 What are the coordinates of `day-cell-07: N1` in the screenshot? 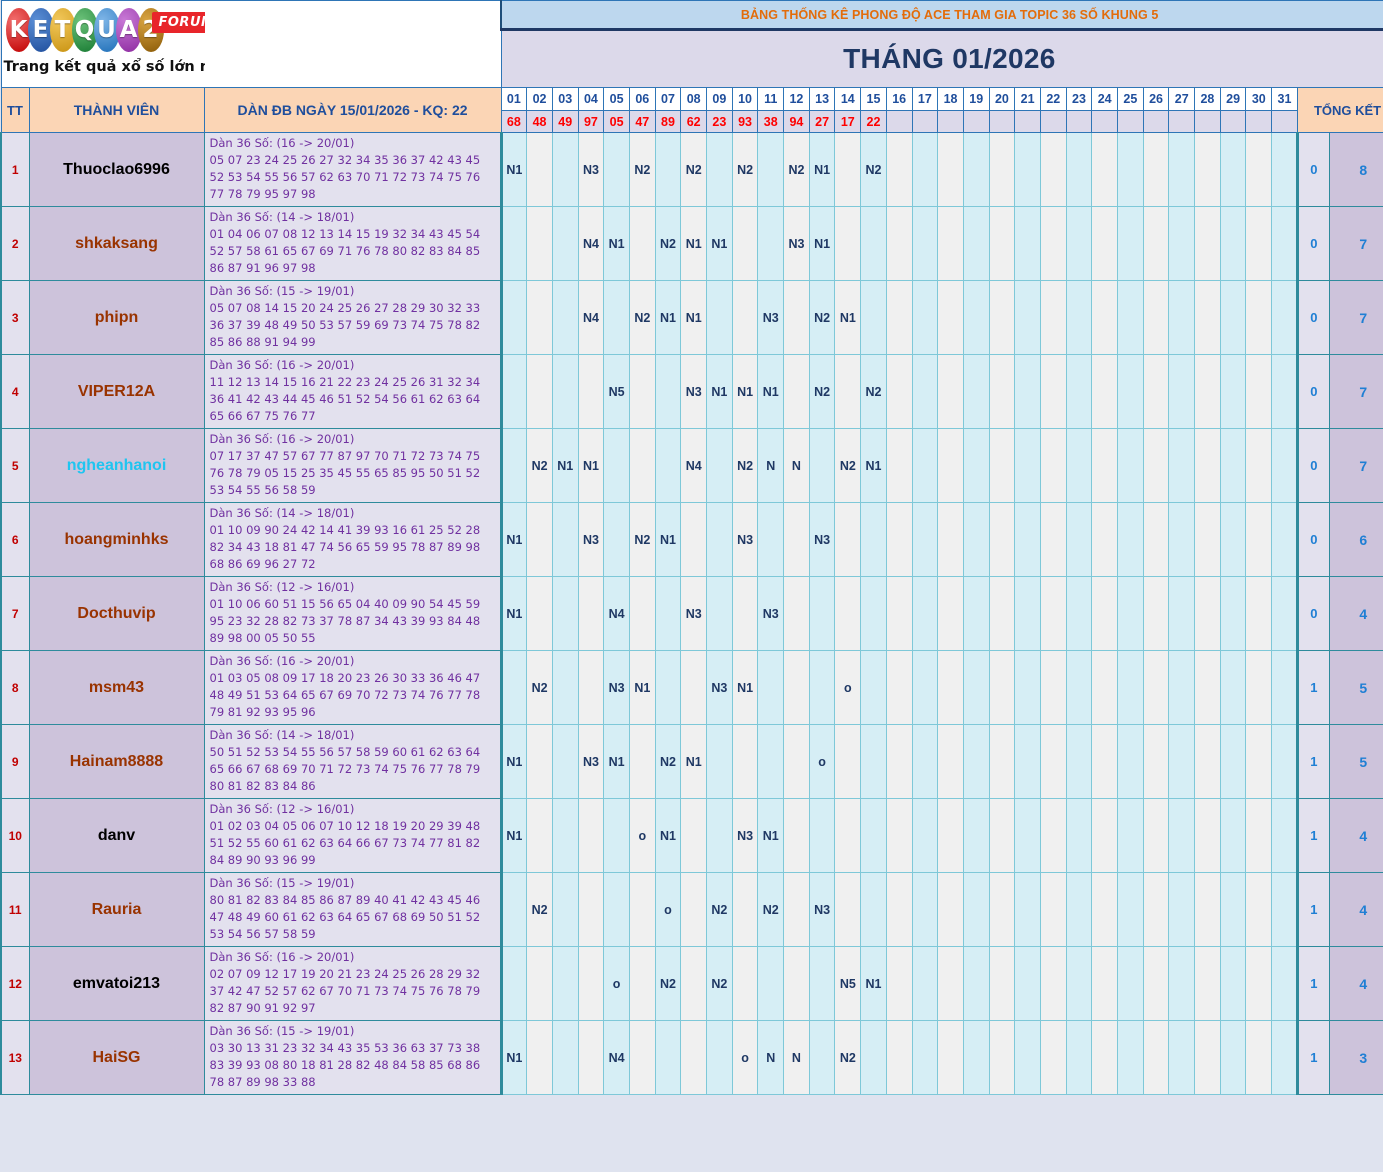 It's located at (668, 539).